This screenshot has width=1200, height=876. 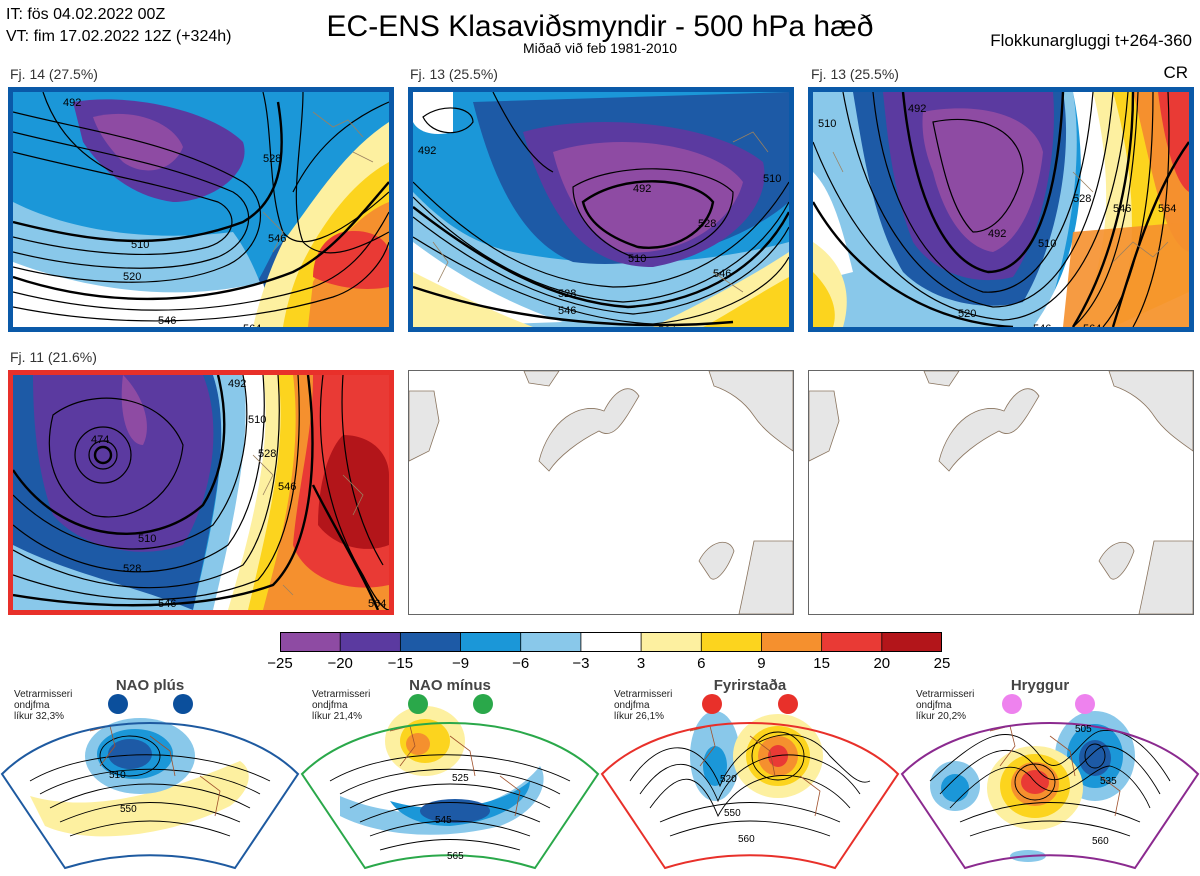 I want to click on regime-contour-label: 505, so click(x=1083, y=729).